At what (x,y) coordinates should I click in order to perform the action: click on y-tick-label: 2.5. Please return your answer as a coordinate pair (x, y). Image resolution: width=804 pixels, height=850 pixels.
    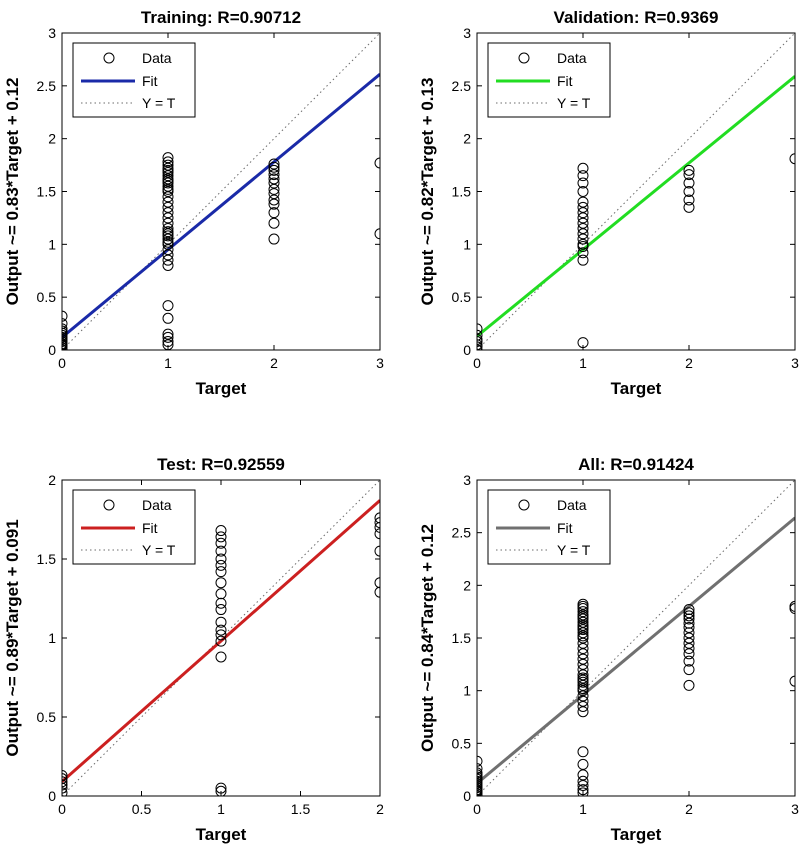
    Looking at the image, I should click on (462, 533).